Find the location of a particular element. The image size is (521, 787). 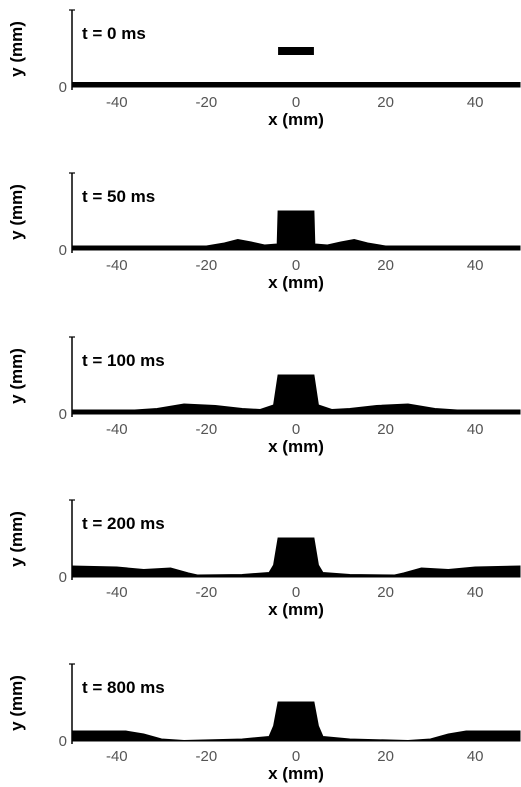

time-label: t = 100 ms is located at coordinates (123, 360).